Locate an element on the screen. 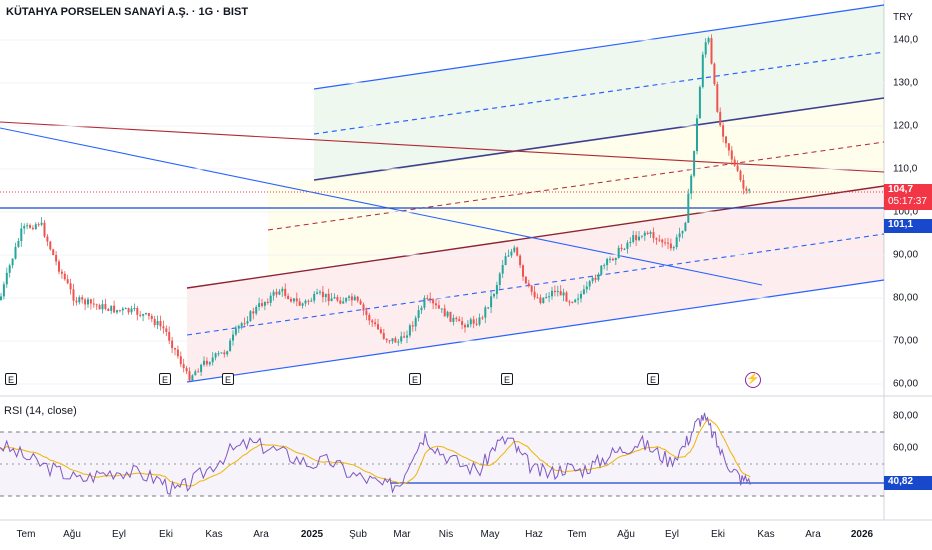 Image resolution: width=932 pixels, height=550 pixels. price-tick-label: 60,00 is located at coordinates (906, 384).